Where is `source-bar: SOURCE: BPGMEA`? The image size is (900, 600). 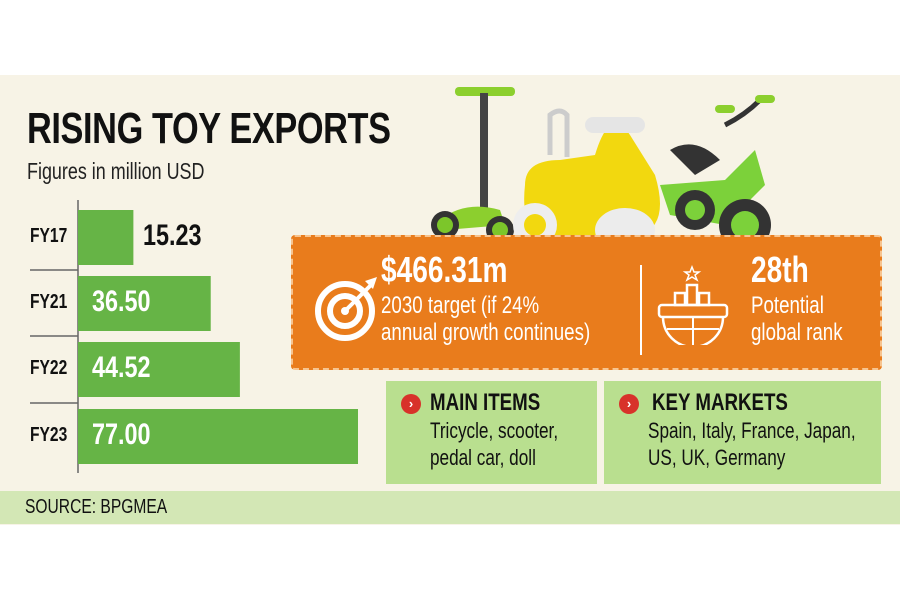 source-bar: SOURCE: BPGMEA is located at coordinates (450, 507).